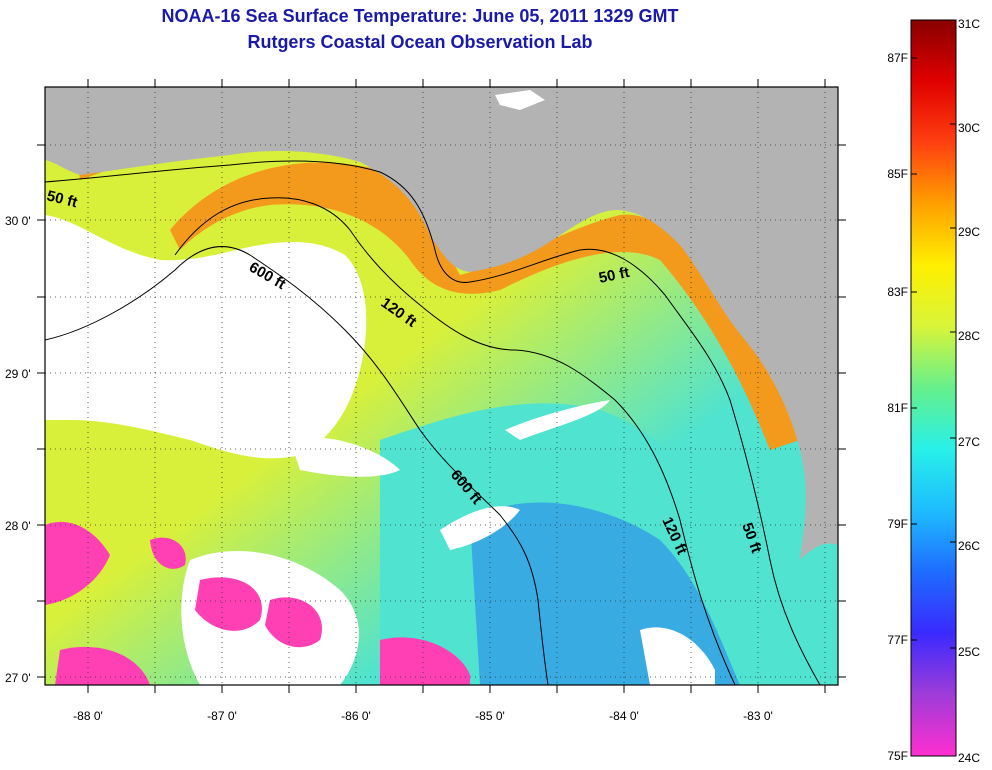 The image size is (992, 770). Describe the element at coordinates (897, 640) in the screenshot. I see `fahrenheit-label: 77F` at that location.